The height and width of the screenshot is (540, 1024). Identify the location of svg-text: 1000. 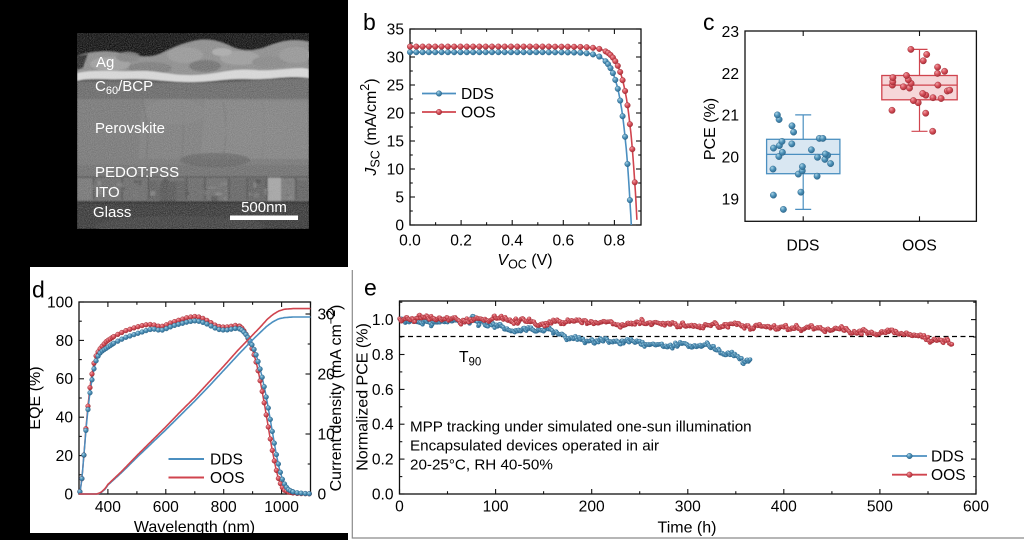
(281, 507).